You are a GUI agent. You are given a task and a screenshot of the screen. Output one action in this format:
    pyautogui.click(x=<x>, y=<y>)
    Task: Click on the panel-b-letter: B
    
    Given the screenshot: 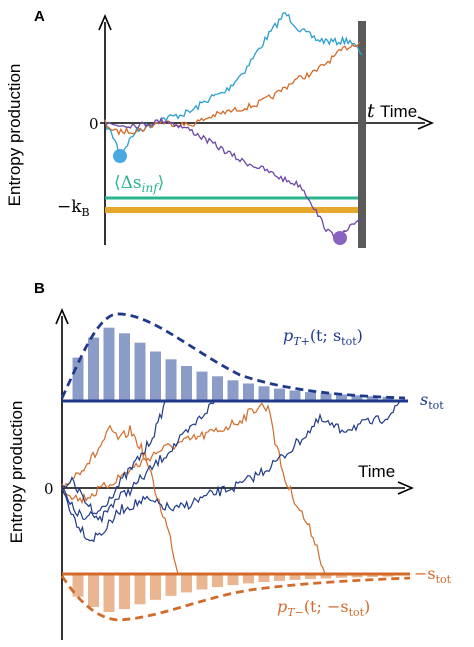 What is the action you would take?
    pyautogui.click(x=39, y=288)
    